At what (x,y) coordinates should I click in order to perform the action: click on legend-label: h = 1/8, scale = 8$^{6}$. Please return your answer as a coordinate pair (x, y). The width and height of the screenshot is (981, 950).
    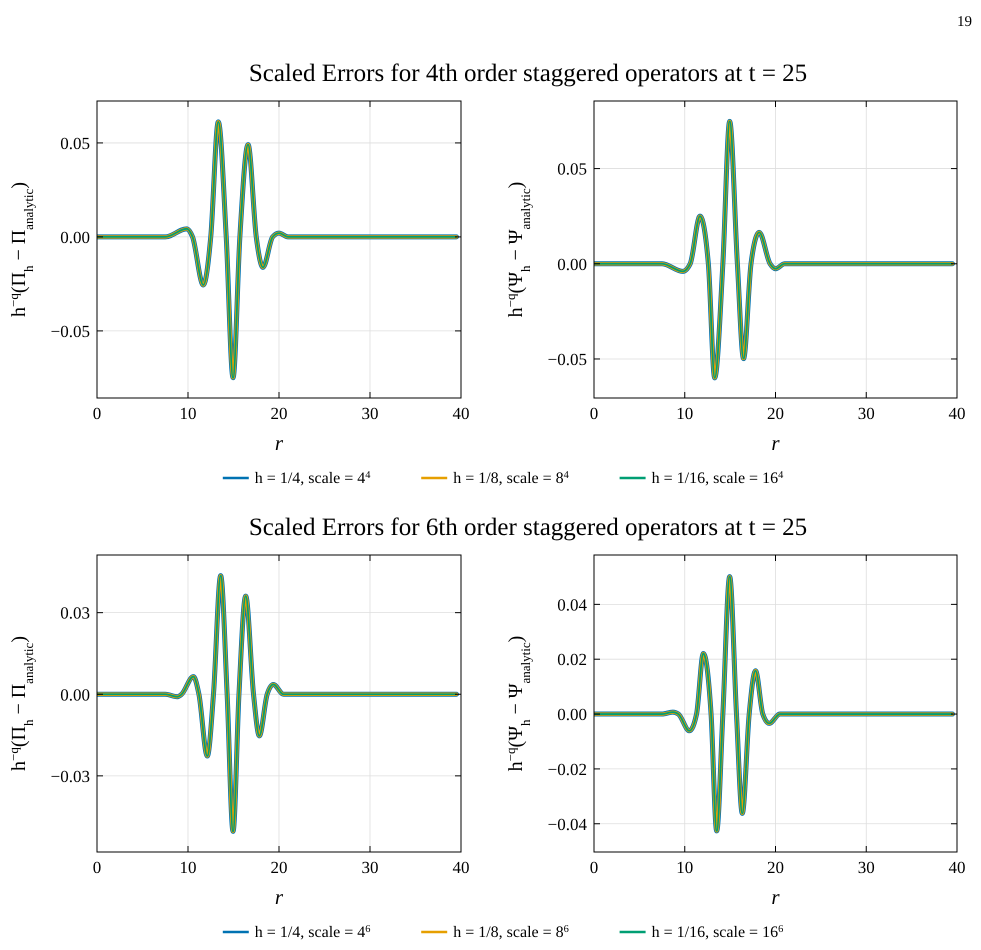
    Looking at the image, I should click on (511, 932).